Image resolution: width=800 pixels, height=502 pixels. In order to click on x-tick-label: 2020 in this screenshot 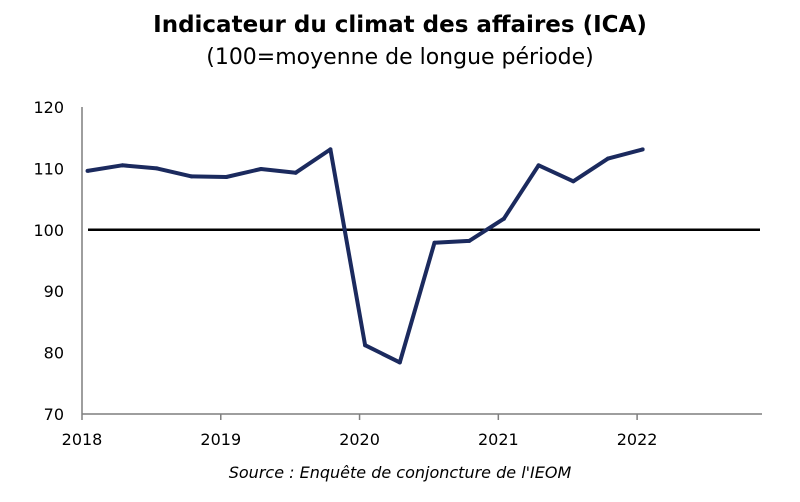, I will do `click(359, 439)`.